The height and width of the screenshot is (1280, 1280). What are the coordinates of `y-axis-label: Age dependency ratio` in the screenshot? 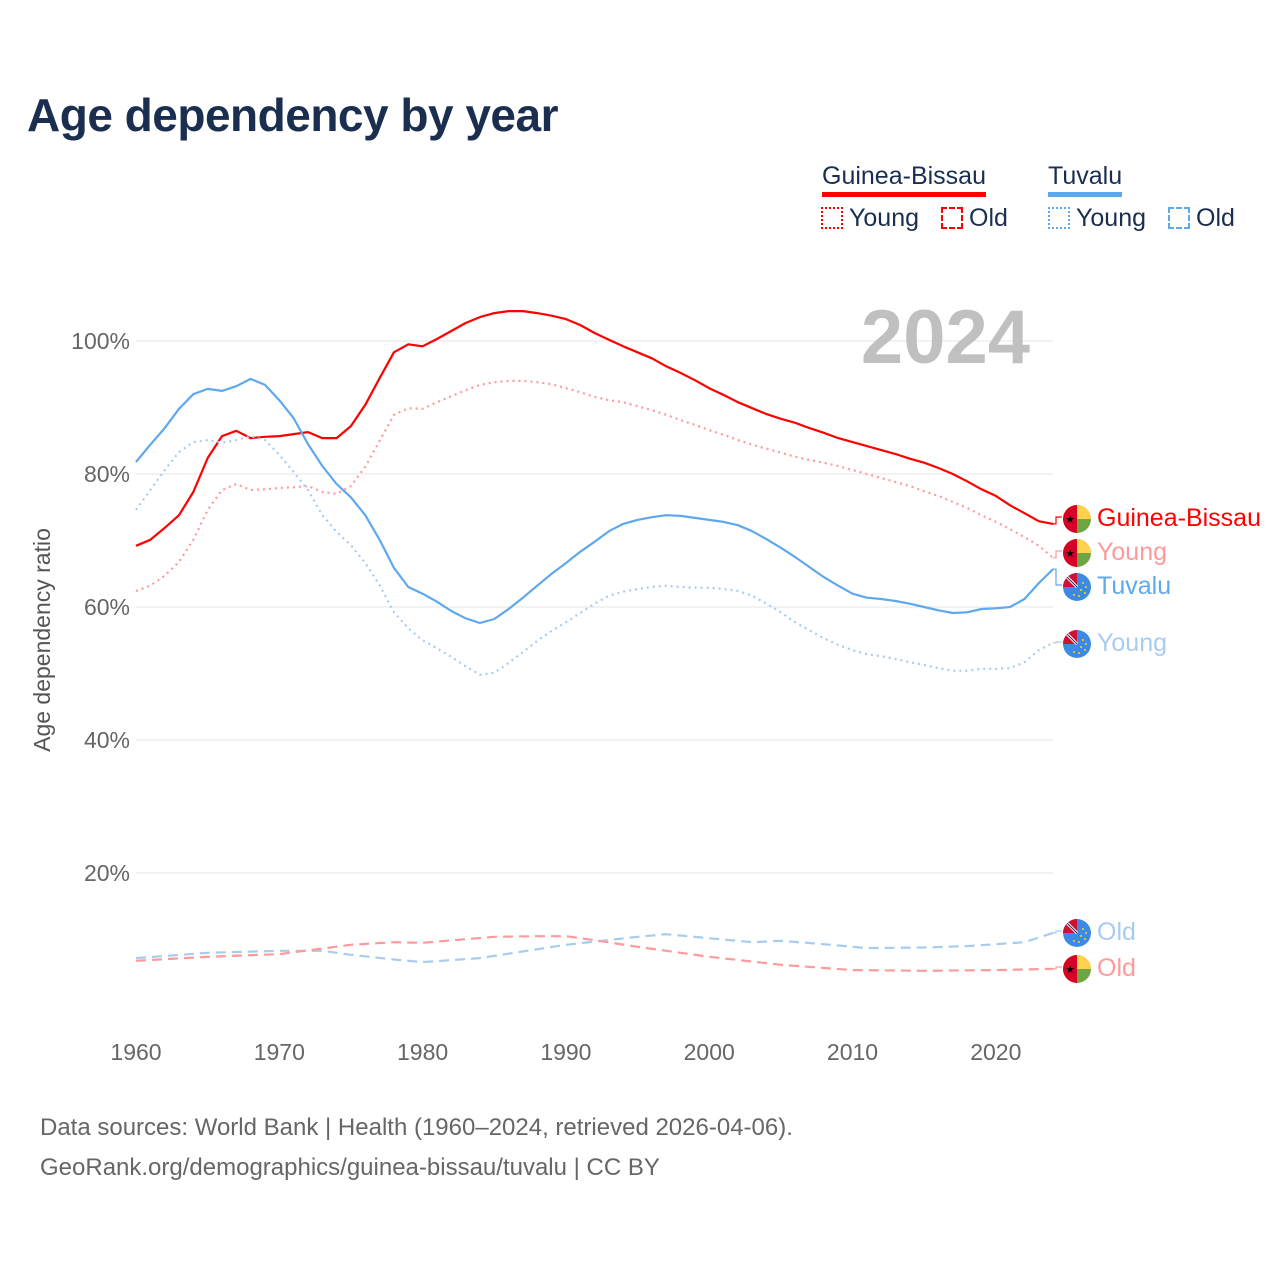 It's located at (42, 640).